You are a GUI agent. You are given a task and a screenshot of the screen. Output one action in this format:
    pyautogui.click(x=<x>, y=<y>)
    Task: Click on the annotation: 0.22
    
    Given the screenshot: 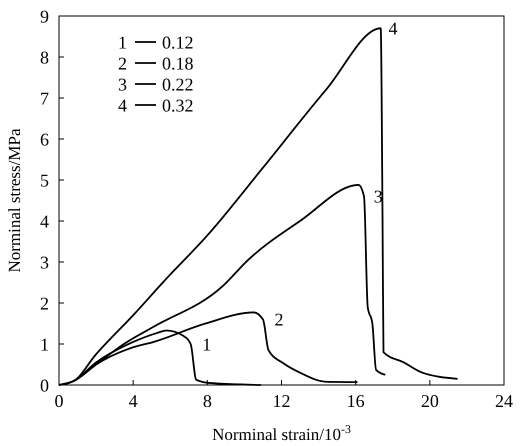 What is the action you would take?
    pyautogui.click(x=178, y=84)
    